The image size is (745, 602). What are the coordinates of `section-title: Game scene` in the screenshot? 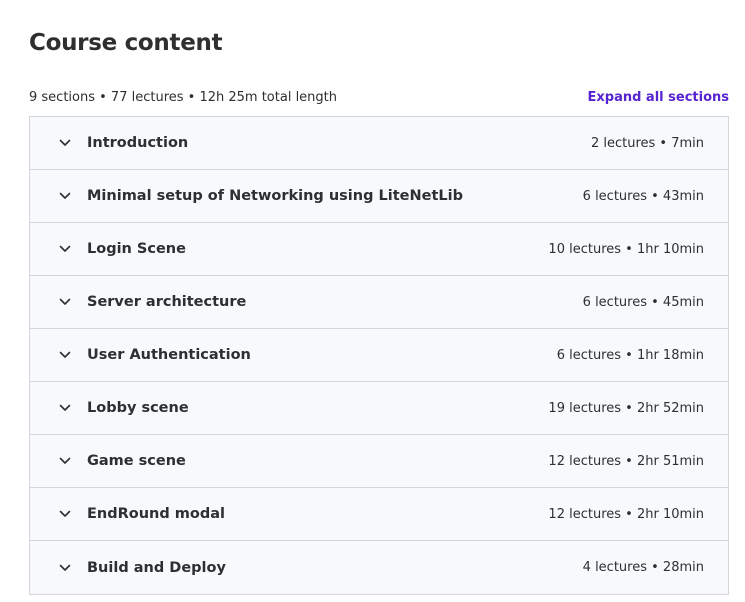 It's located at (136, 461).